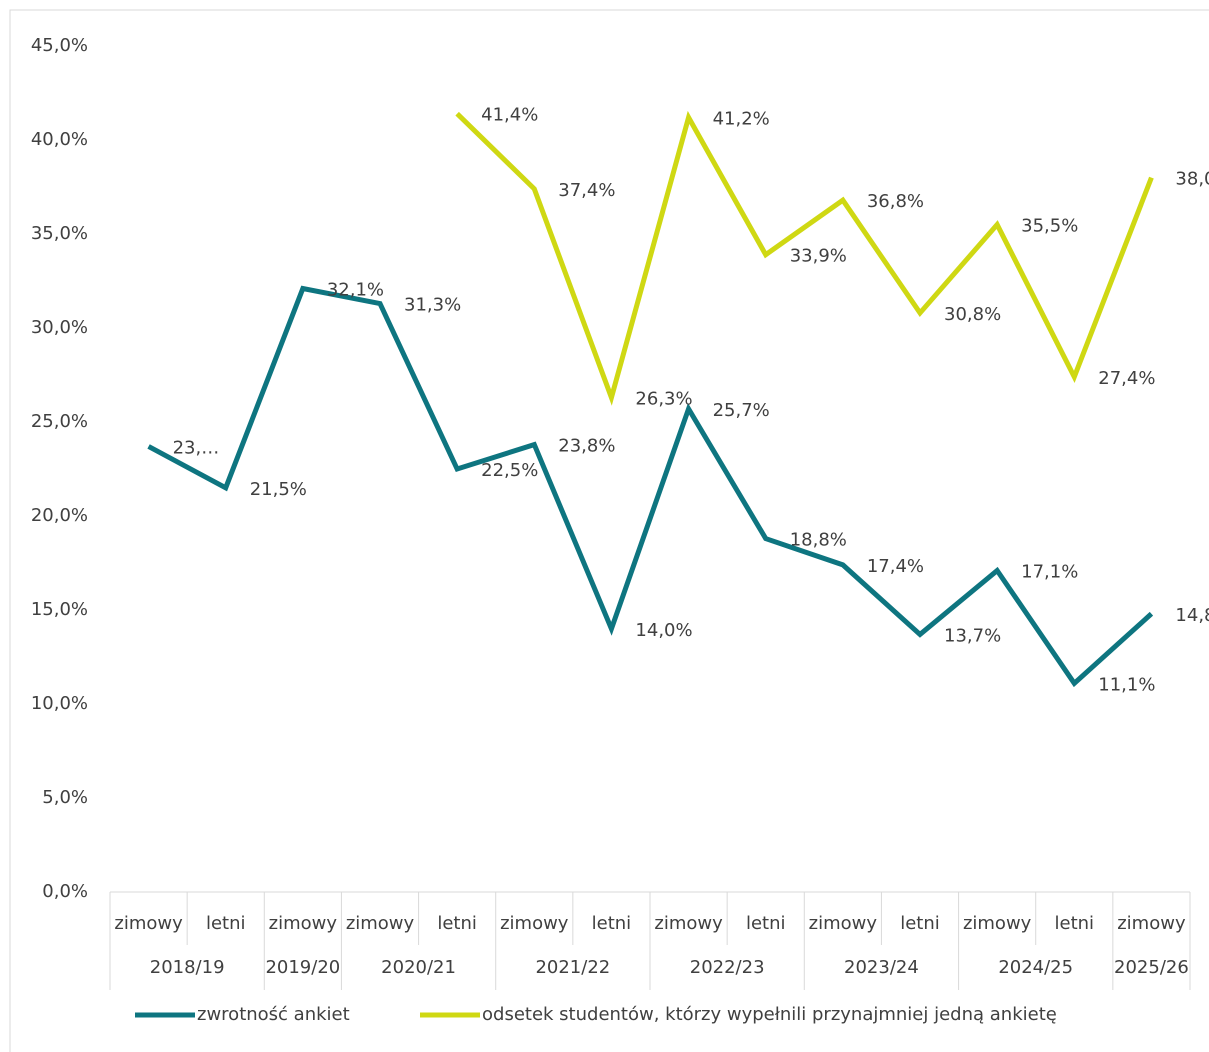 This screenshot has height=1052, width=1209. Describe the element at coordinates (59, 139) in the screenshot. I see `y-tick-label: 40,0%` at that location.